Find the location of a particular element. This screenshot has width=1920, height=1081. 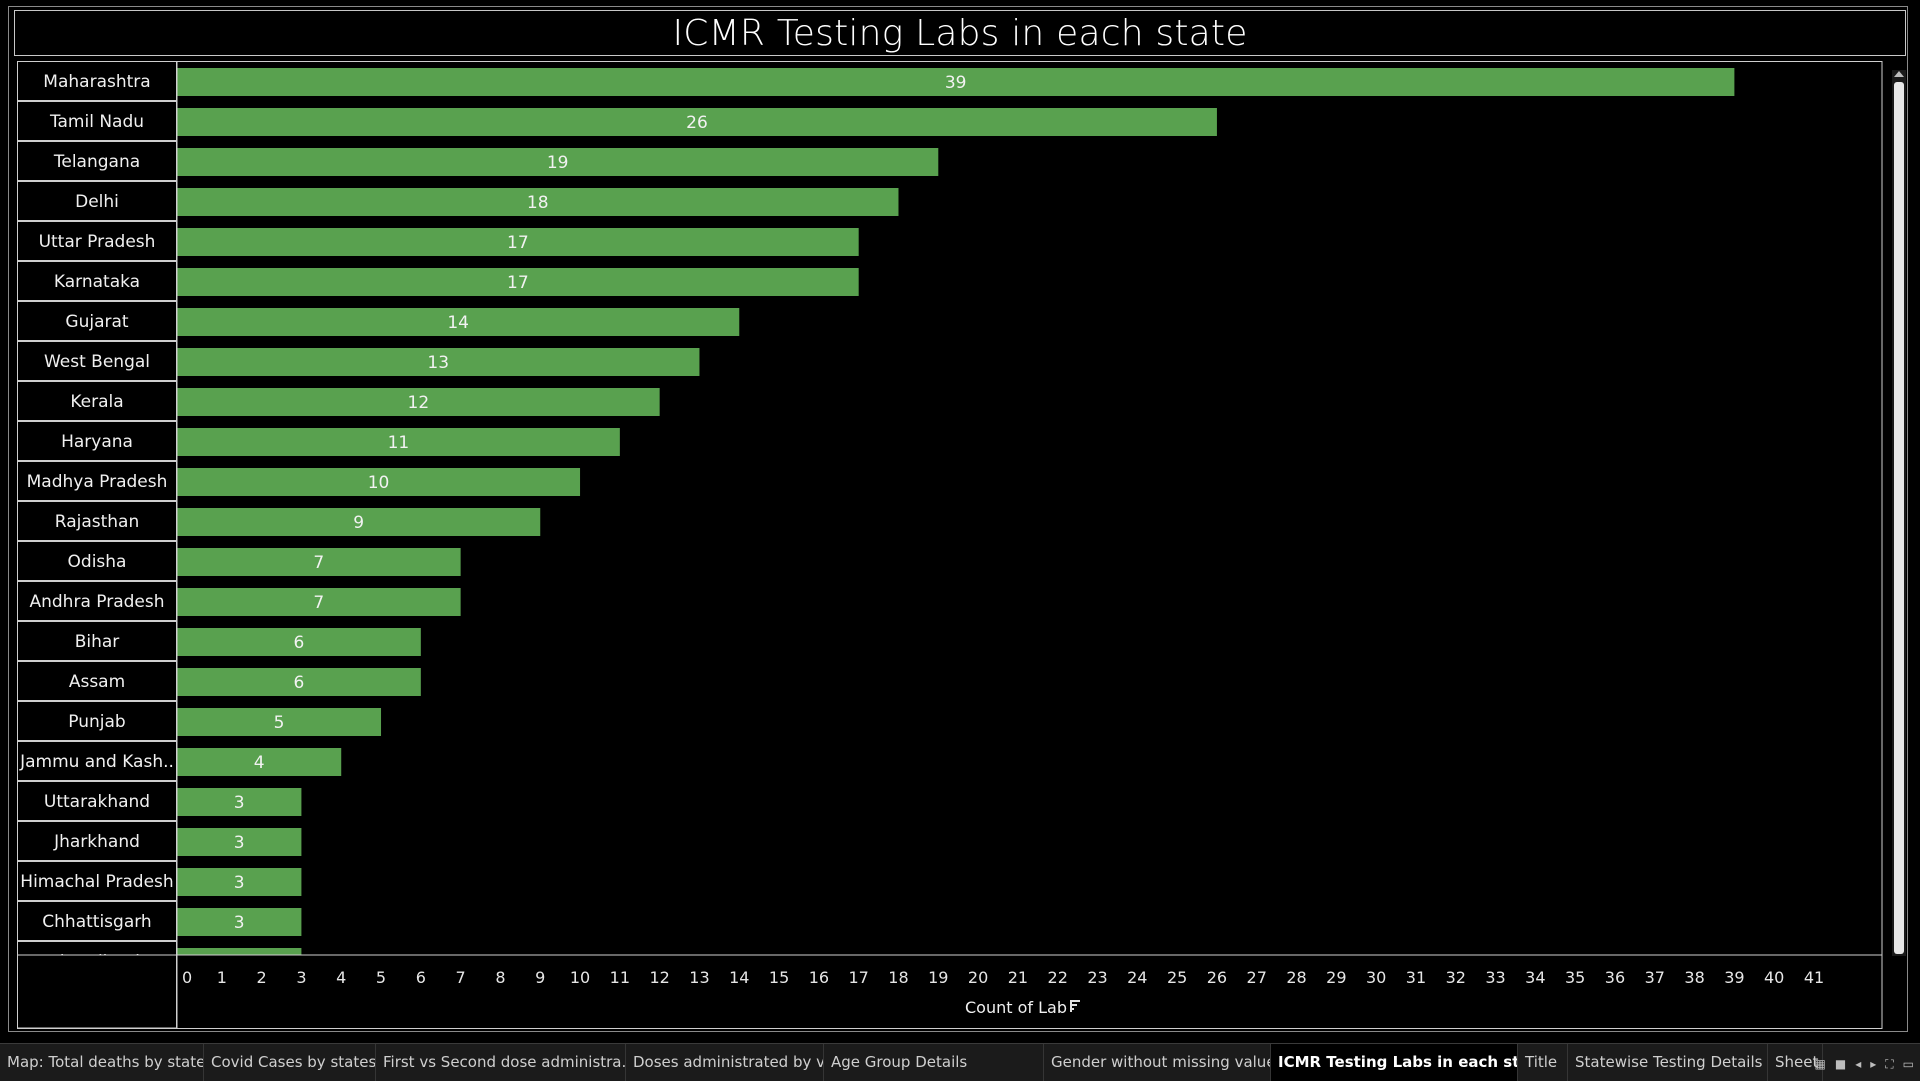

row-label: Delhi is located at coordinates (97, 202).